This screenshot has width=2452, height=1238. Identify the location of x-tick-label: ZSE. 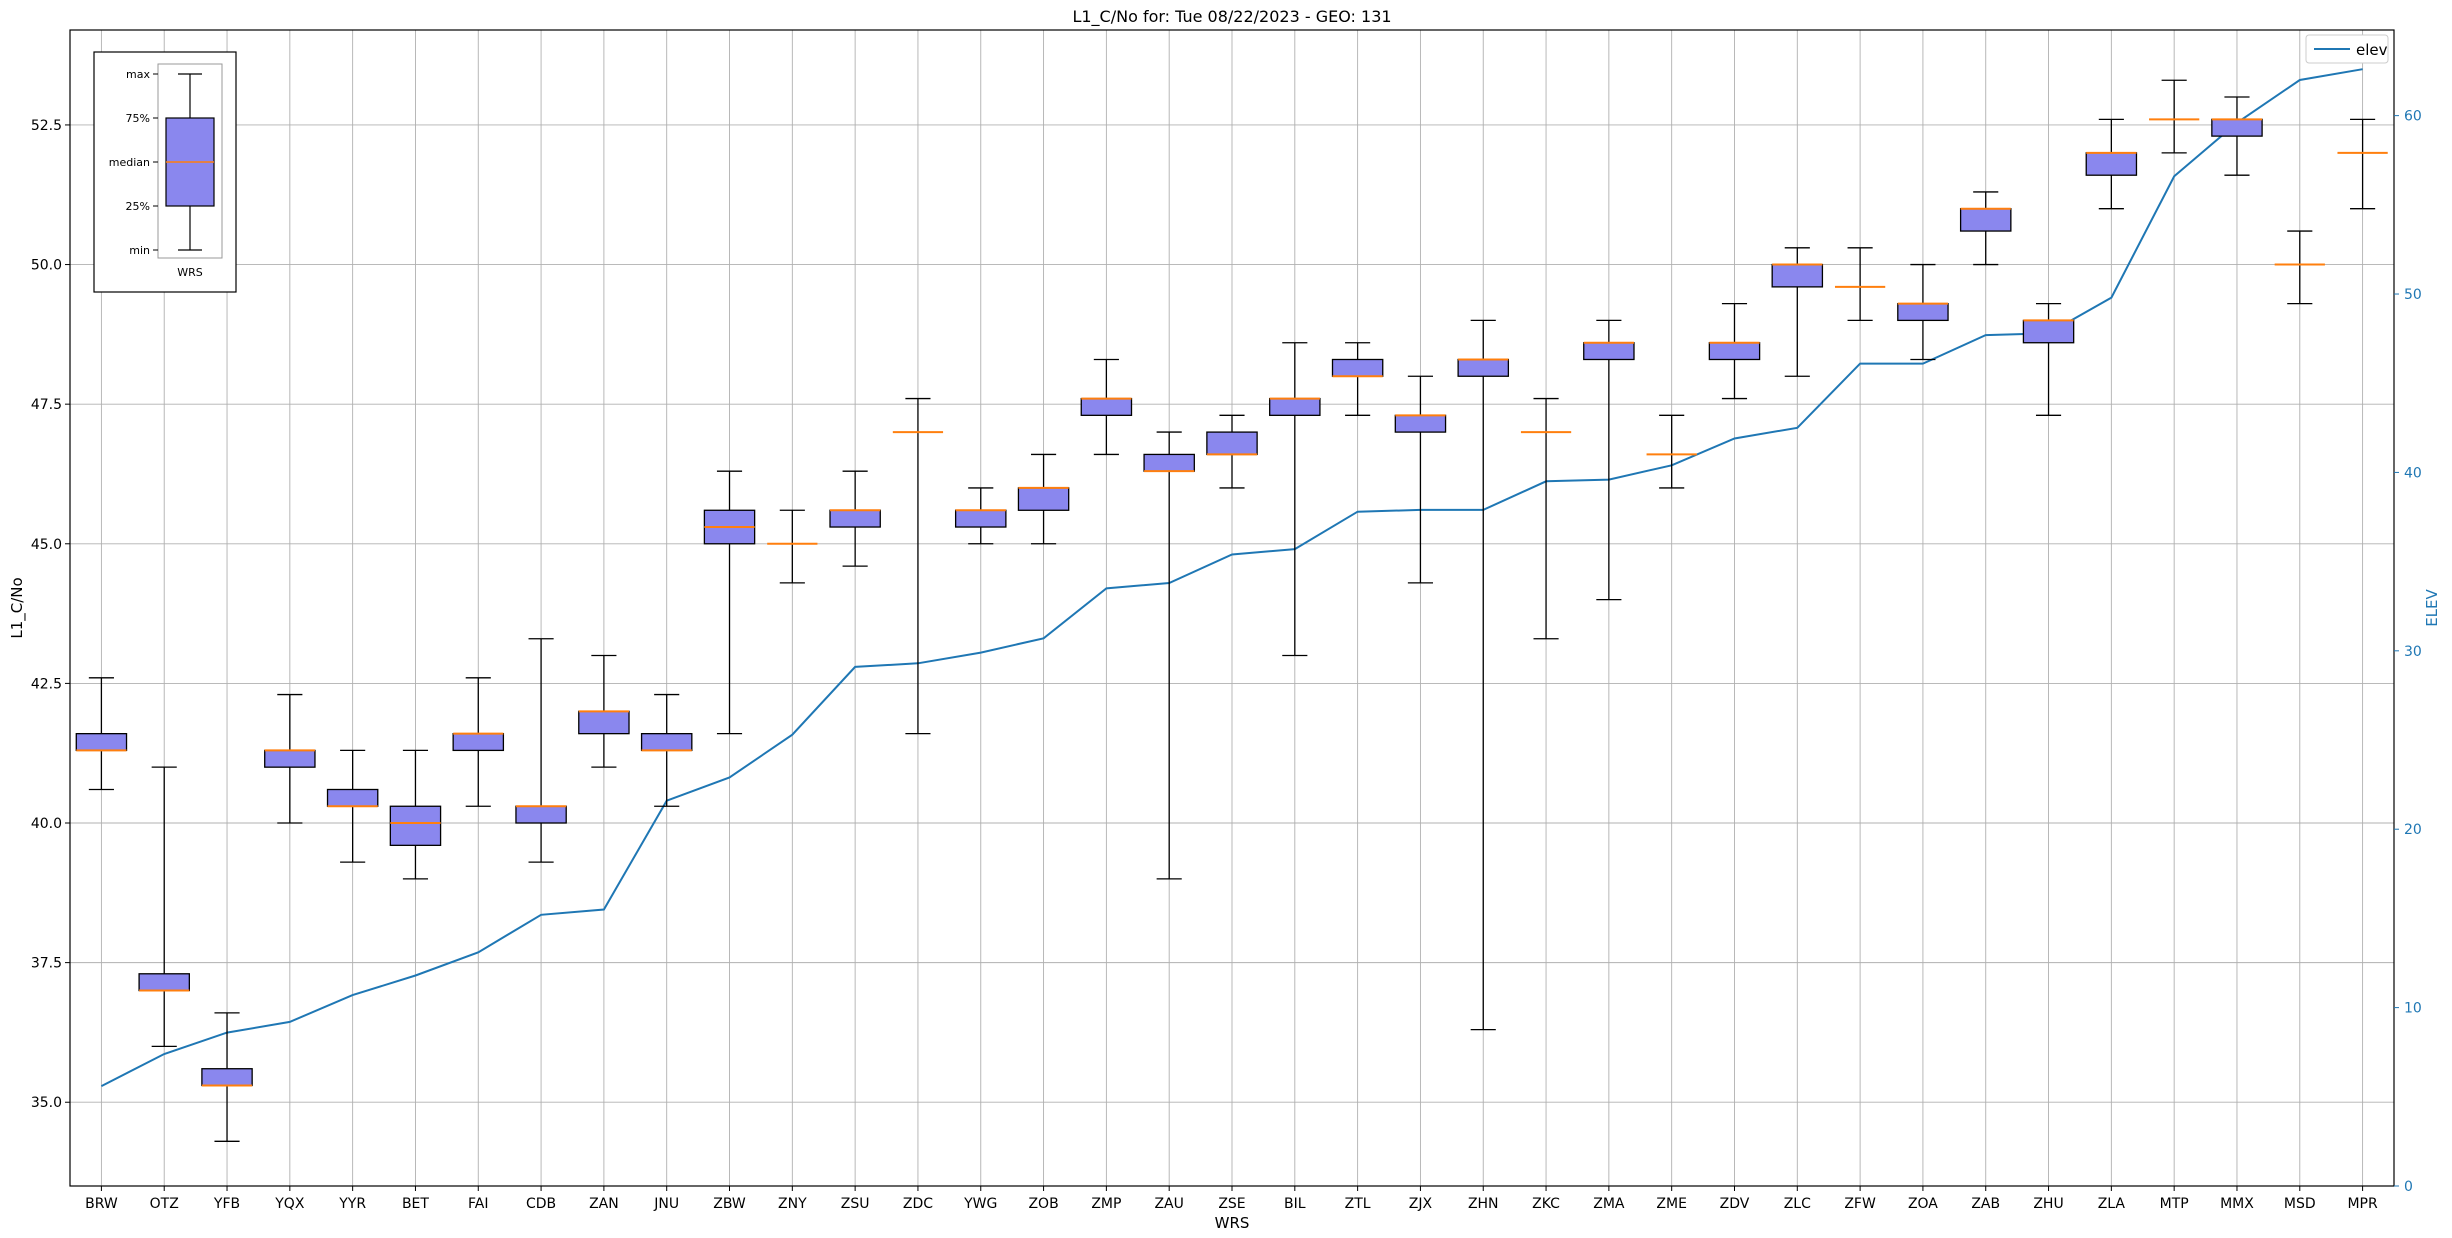
(1231, 1204).